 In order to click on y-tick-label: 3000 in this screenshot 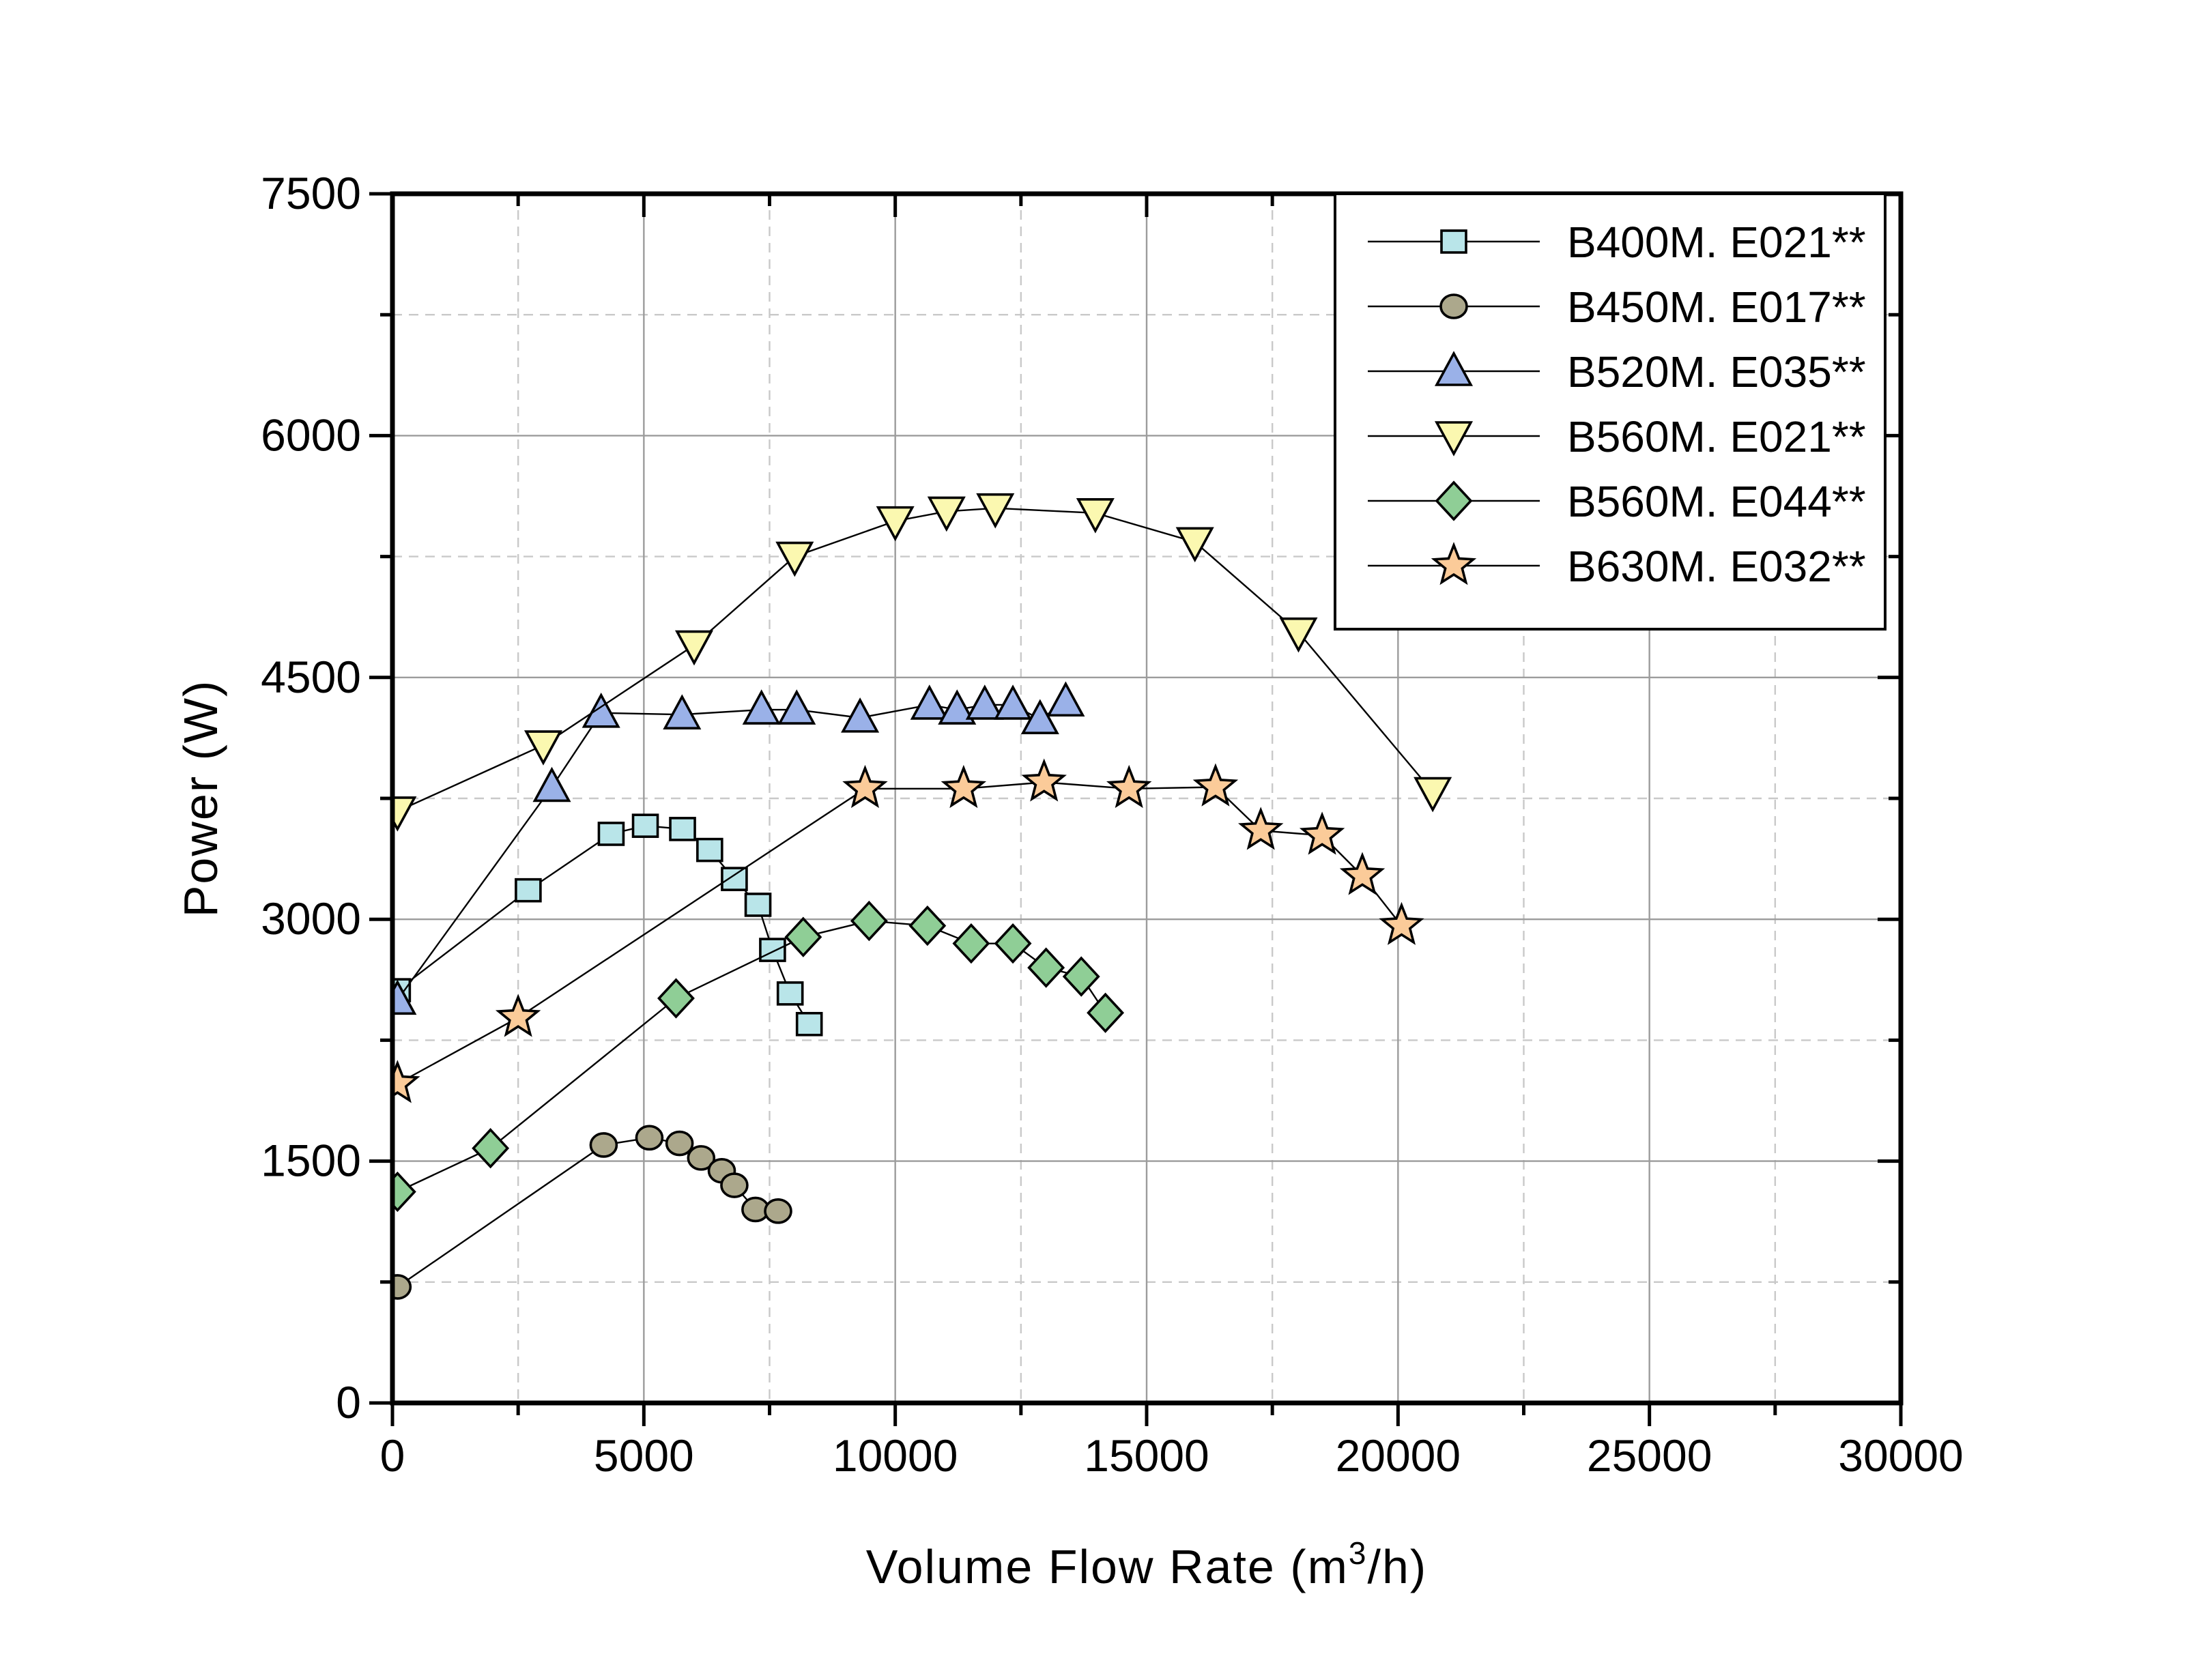, I will do `click(311, 918)`.